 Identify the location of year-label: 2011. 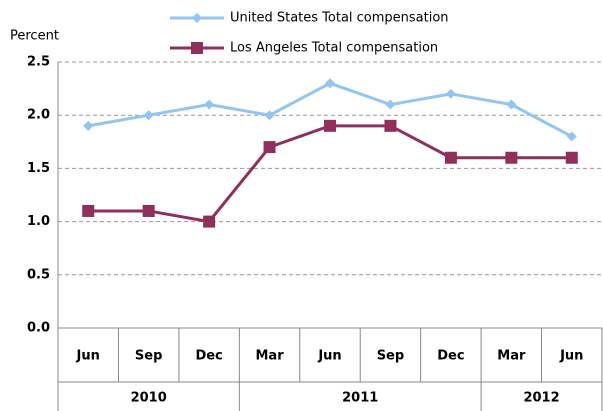
(360, 398).